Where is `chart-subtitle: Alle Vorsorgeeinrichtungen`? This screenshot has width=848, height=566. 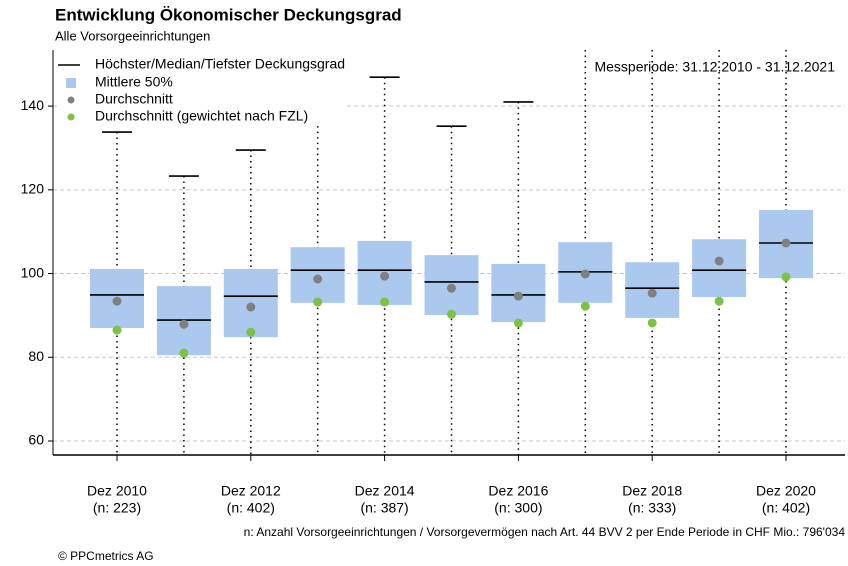
chart-subtitle: Alle Vorsorgeeinrichtungen is located at coordinates (132, 35).